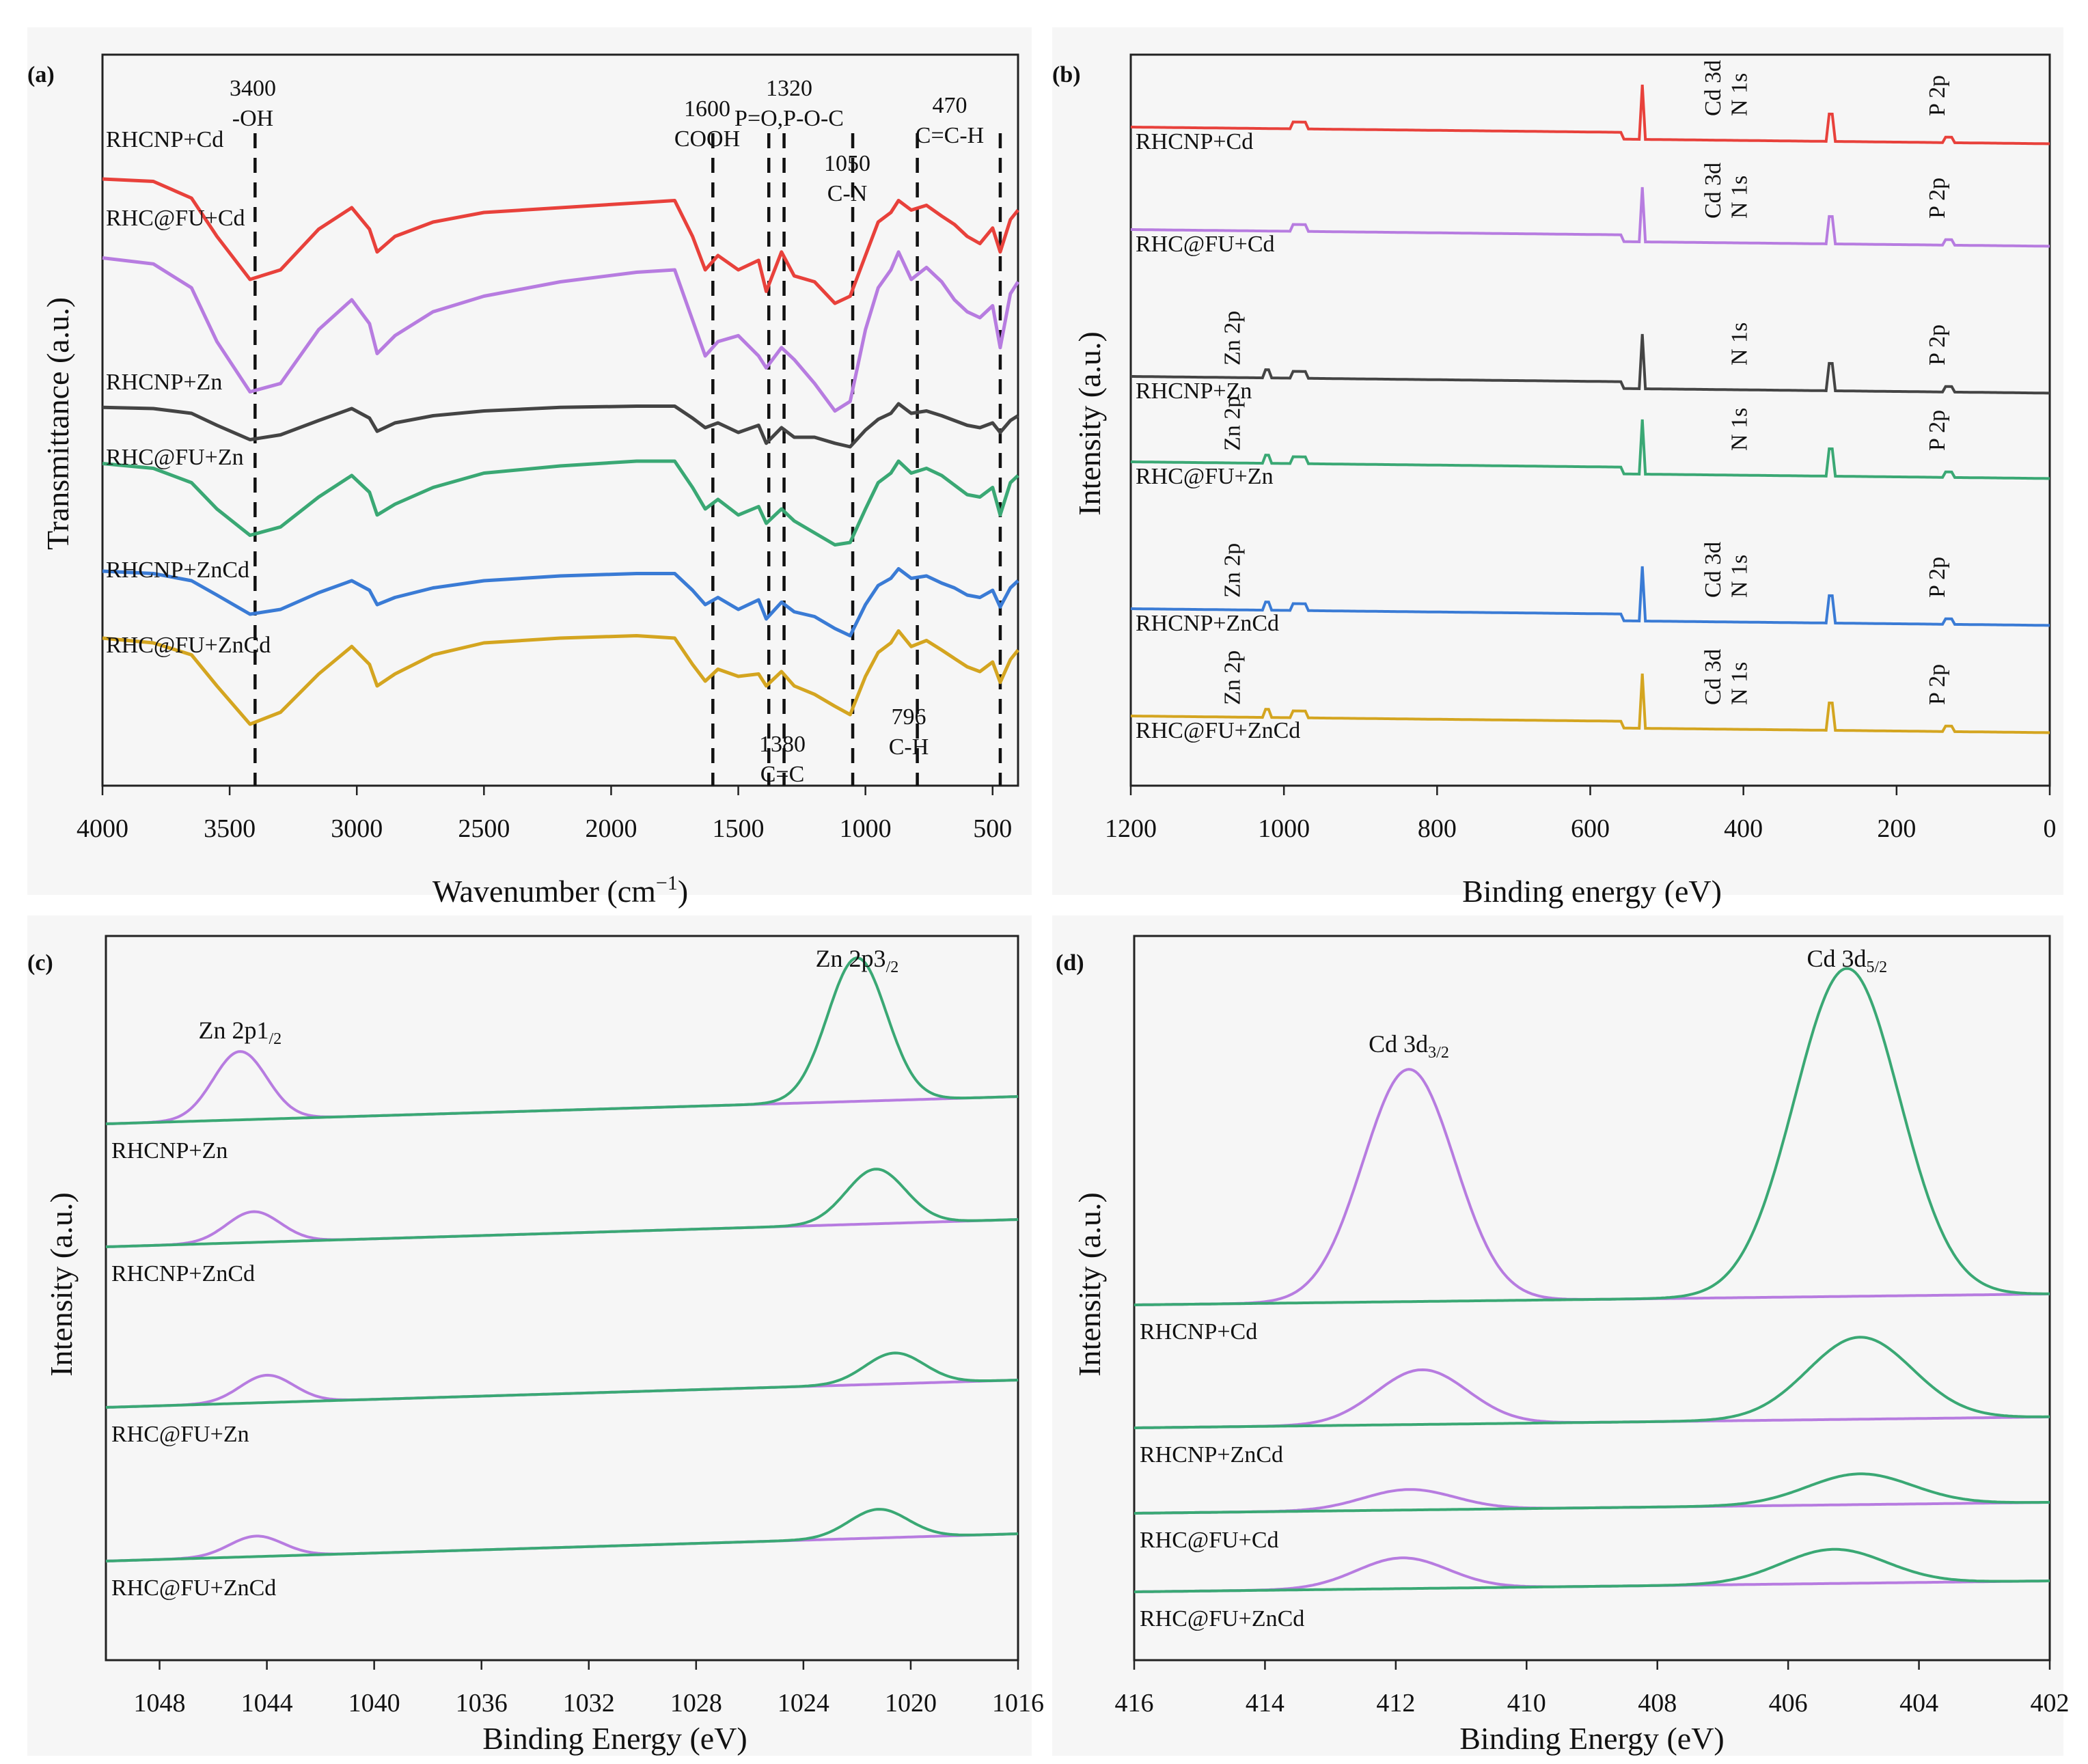 The width and height of the screenshot is (2088, 1764). Describe the element at coordinates (1740, 576) in the screenshot. I see `b-element-label-4-2: N 1s` at that location.